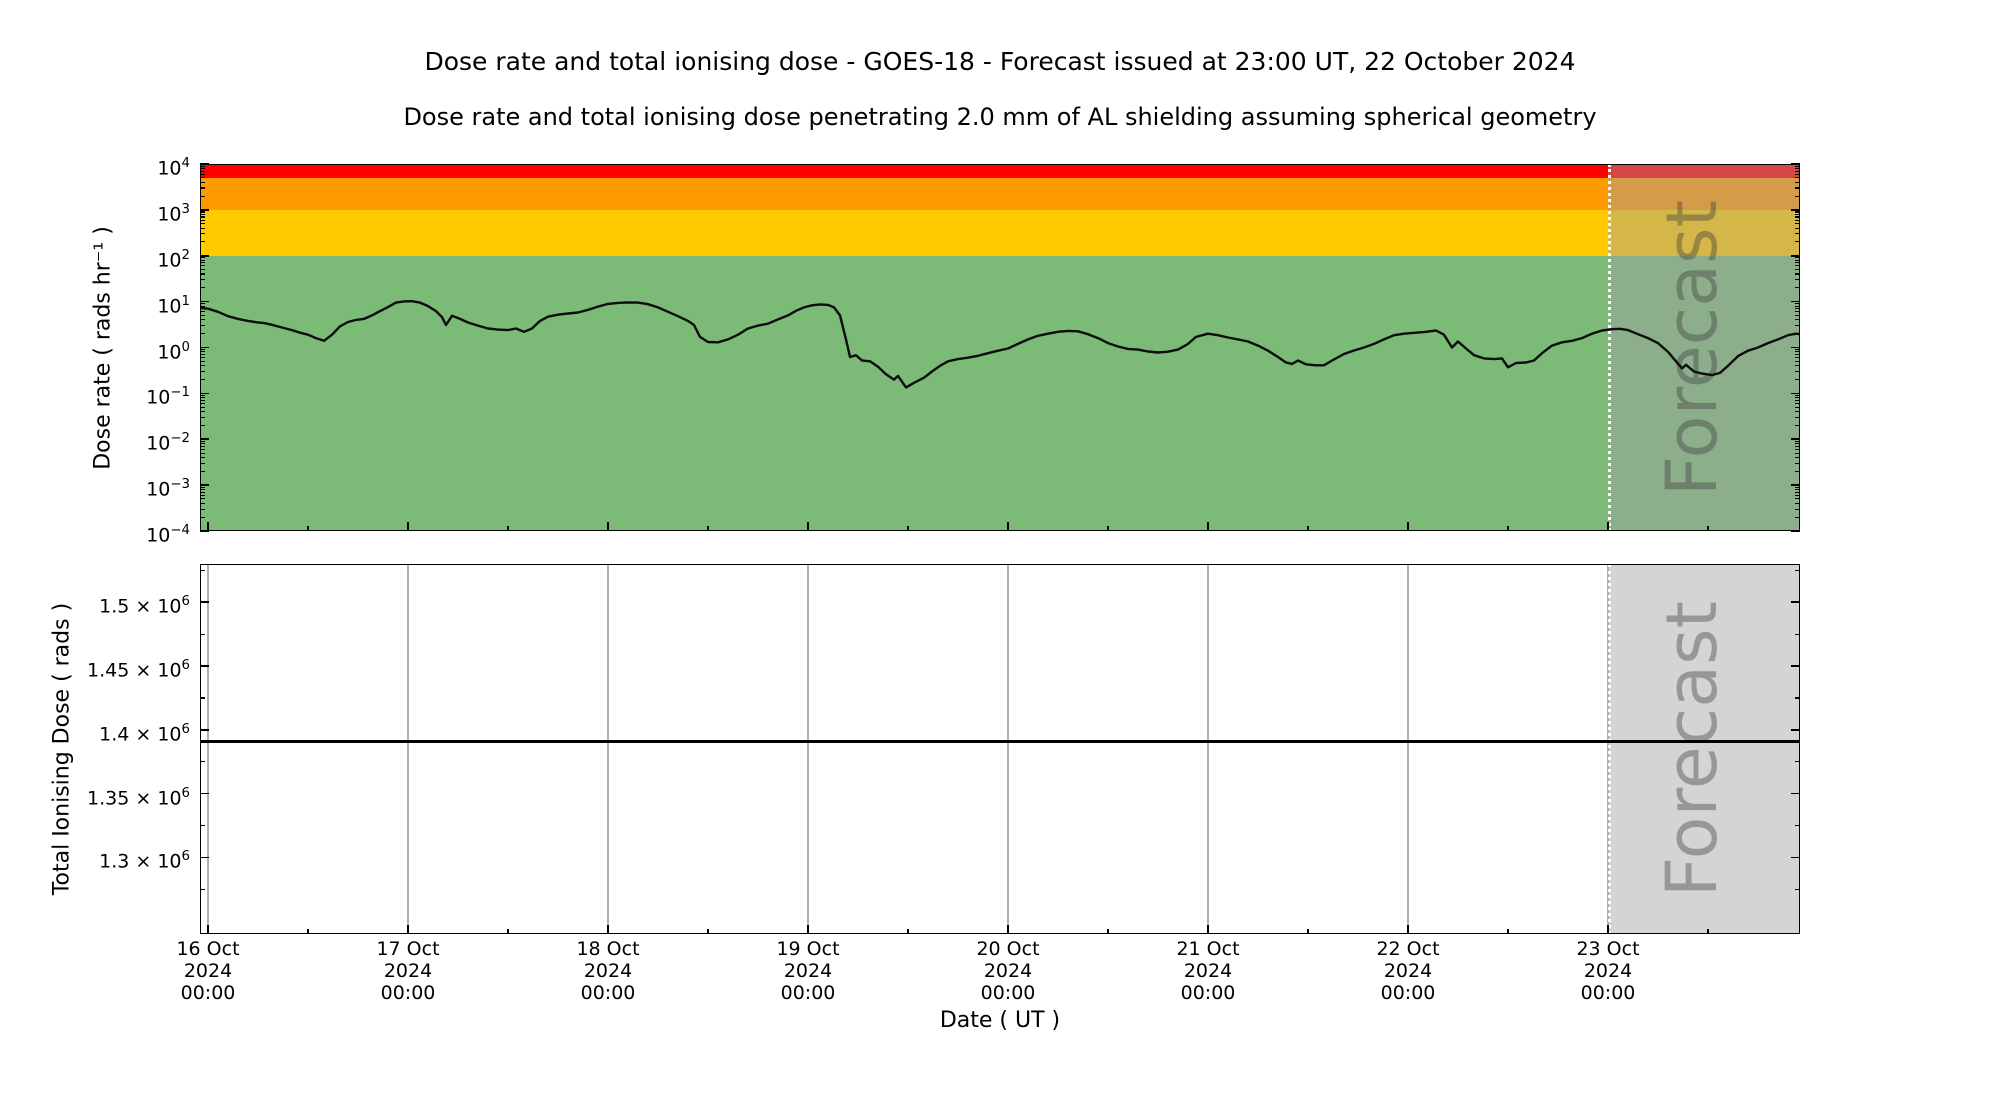 This screenshot has height=1100, width=2000. Describe the element at coordinates (408, 971) in the screenshot. I see `date-tick-label: 17 Oct 2024 00:00` at that location.